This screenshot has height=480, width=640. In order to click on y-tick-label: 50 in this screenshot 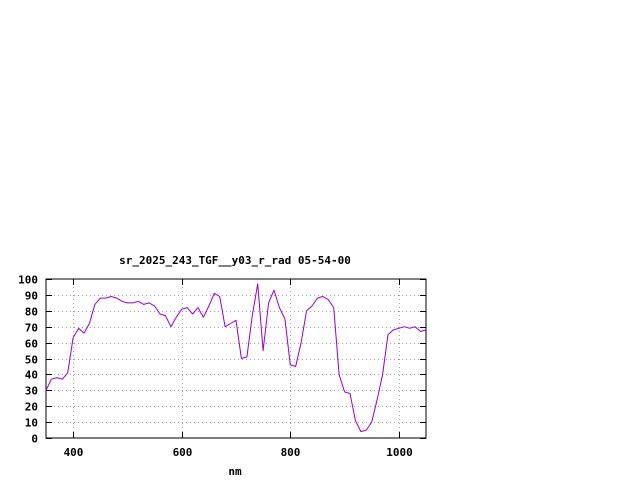, I will do `click(31, 360)`.